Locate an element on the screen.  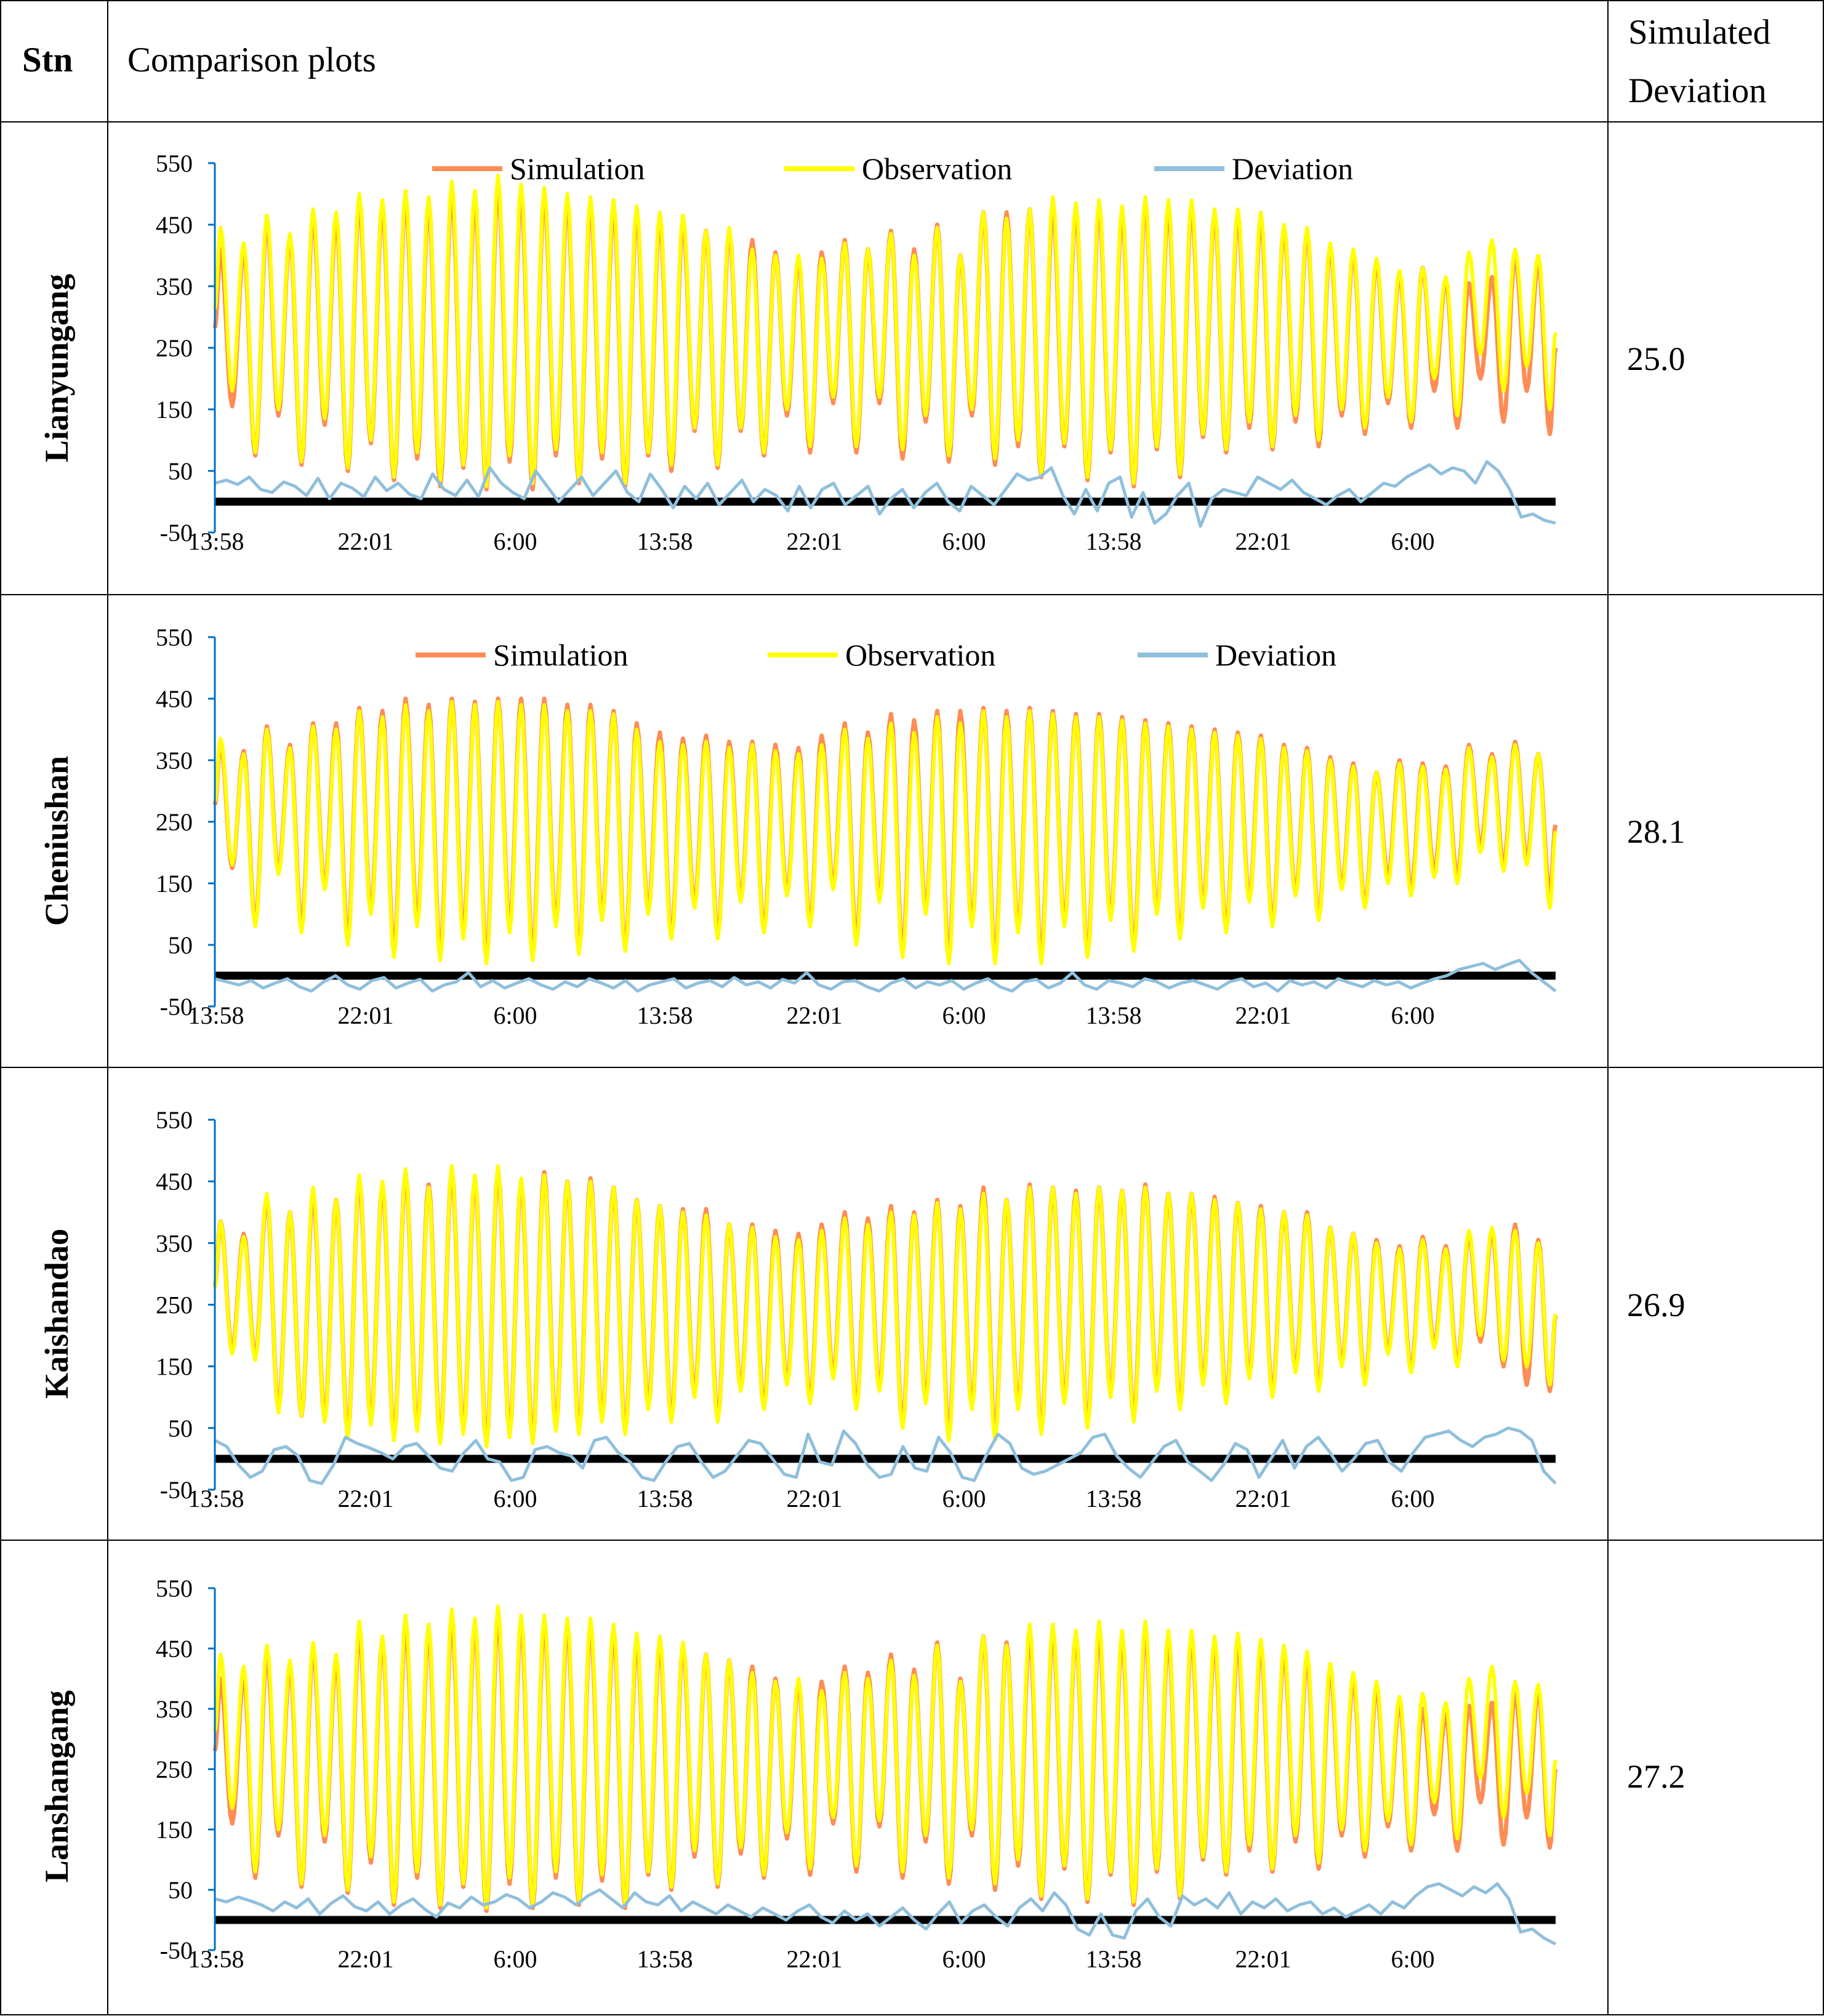
deviation-value: 27.2 is located at coordinates (1656, 1776).